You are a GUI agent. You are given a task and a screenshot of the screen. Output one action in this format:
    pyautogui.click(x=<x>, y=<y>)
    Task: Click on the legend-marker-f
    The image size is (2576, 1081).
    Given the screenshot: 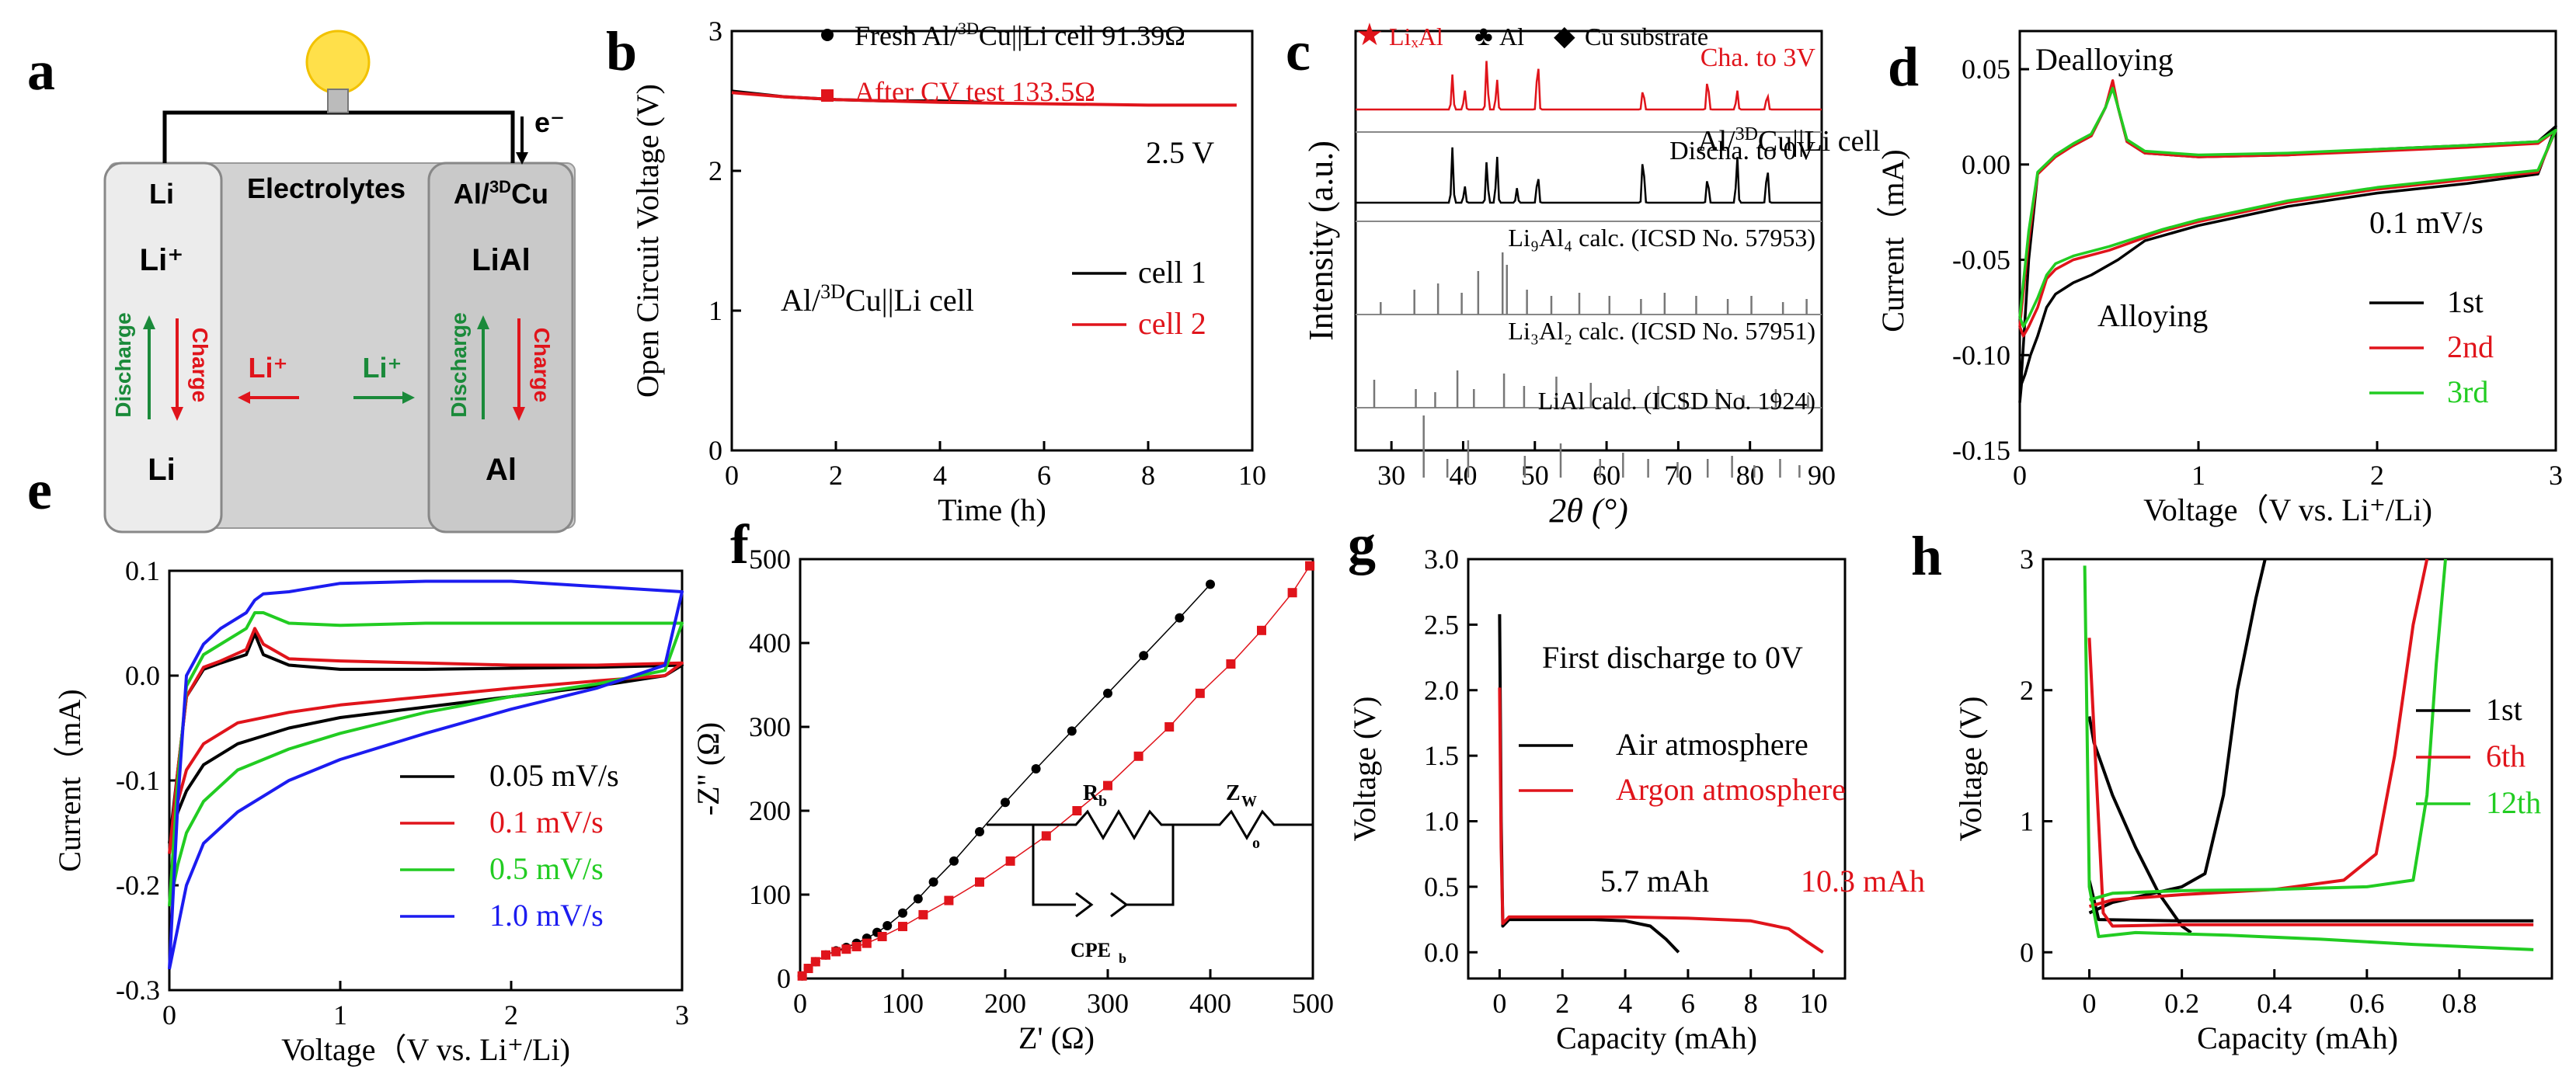 What is the action you would take?
    pyautogui.click(x=828, y=35)
    